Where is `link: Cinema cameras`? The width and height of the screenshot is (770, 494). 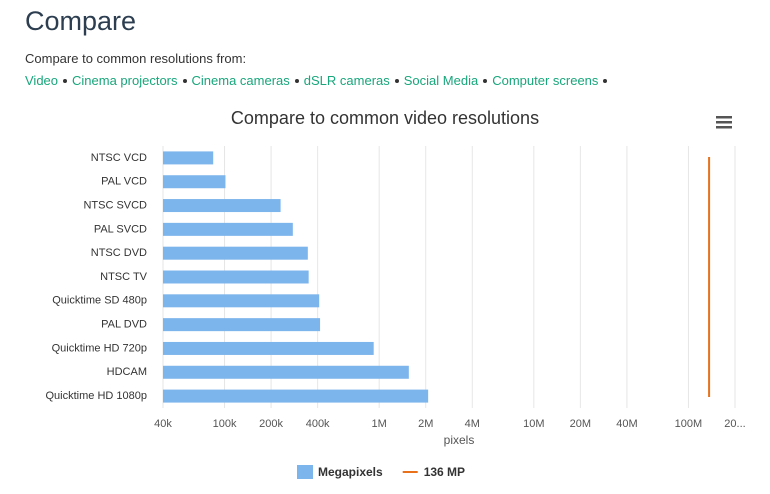
link: Cinema cameras is located at coordinates (240, 80).